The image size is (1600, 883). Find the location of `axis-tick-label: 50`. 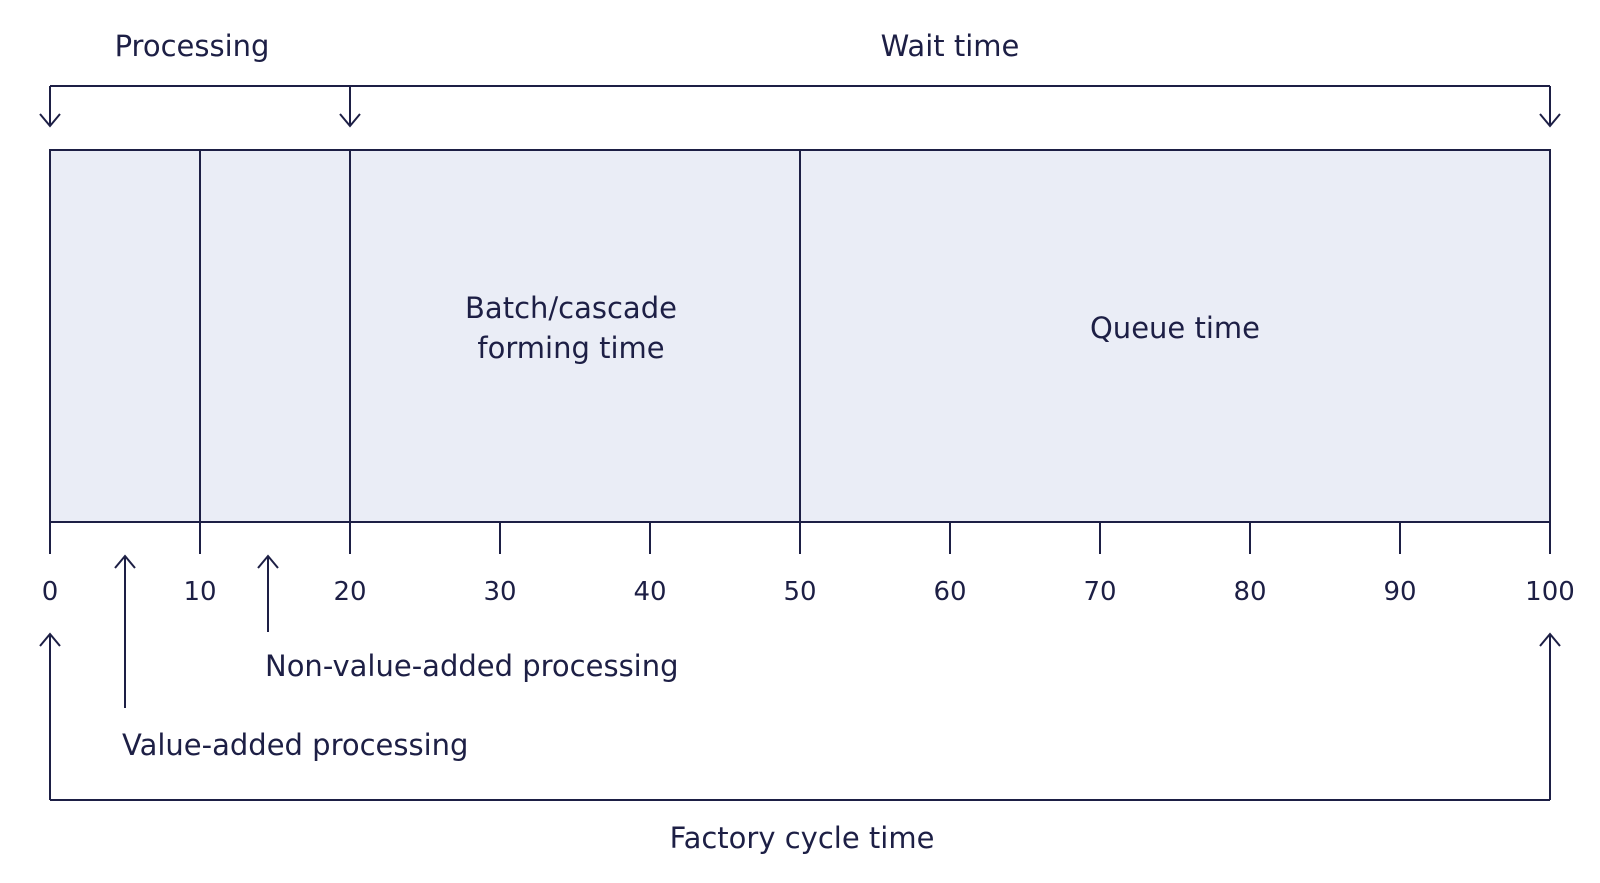

axis-tick-label: 50 is located at coordinates (799, 592).